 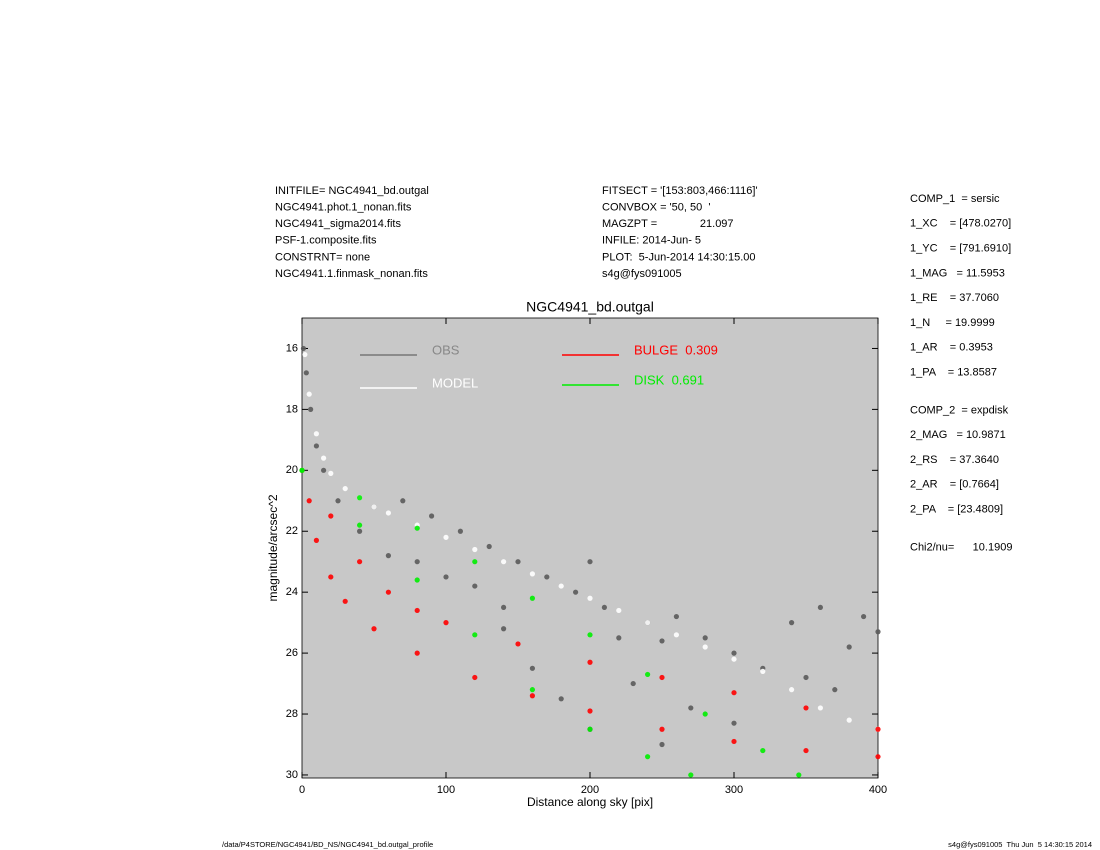 I want to click on x-tick-label: 100, so click(x=446, y=790).